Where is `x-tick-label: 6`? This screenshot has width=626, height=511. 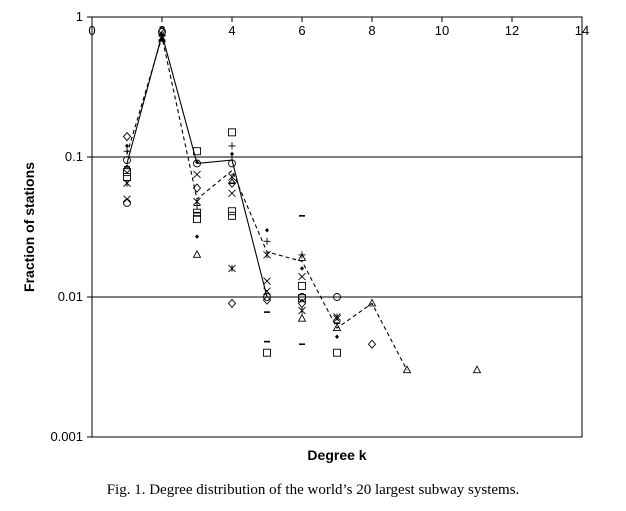 x-tick-label: 6 is located at coordinates (301, 30).